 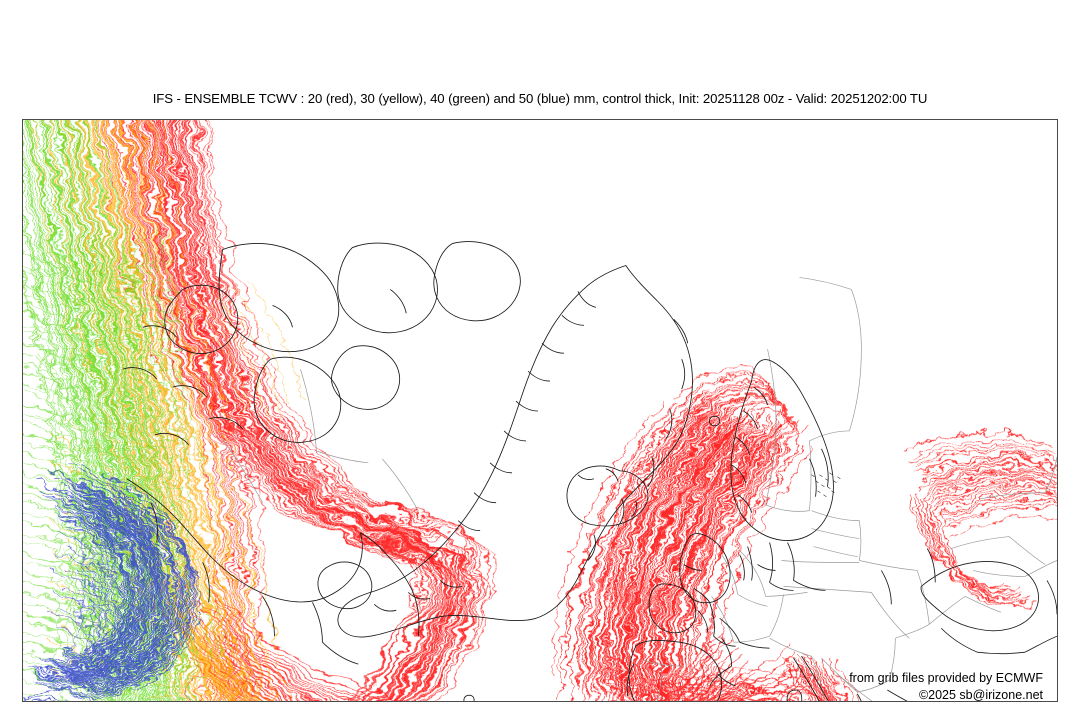 I want to click on lake-detail, so click(x=826, y=484).